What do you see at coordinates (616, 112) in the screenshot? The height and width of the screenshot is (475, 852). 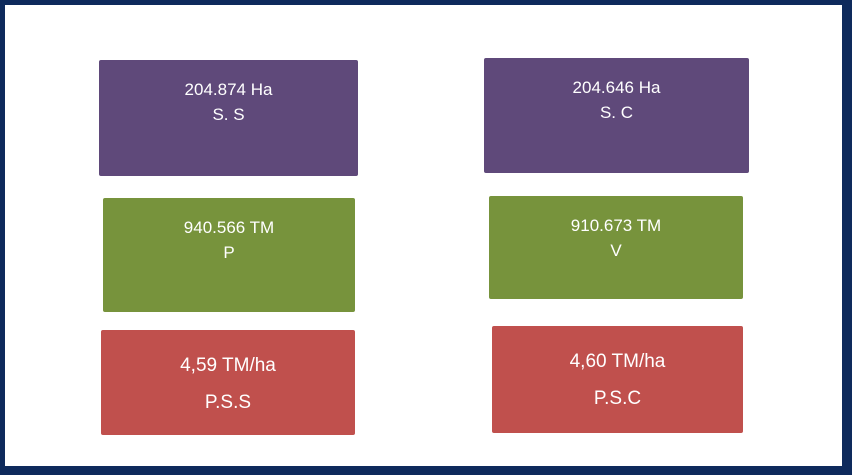 I see `box-label: S. C` at bounding box center [616, 112].